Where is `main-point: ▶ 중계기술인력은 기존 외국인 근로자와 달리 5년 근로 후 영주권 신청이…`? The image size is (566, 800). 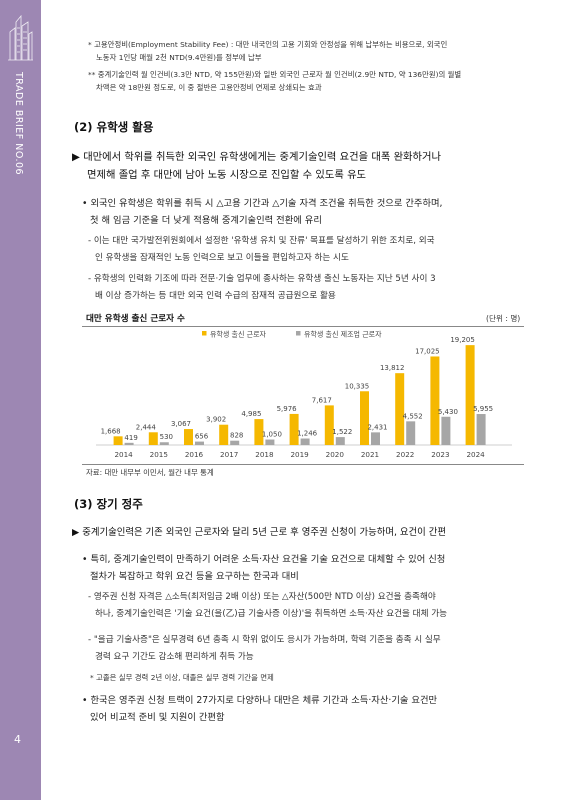 main-point: ▶ 중계기술인력은 기존 외국인 근로자와 달리 5년 근로 후 영주권 신청이… is located at coordinates (259, 532).